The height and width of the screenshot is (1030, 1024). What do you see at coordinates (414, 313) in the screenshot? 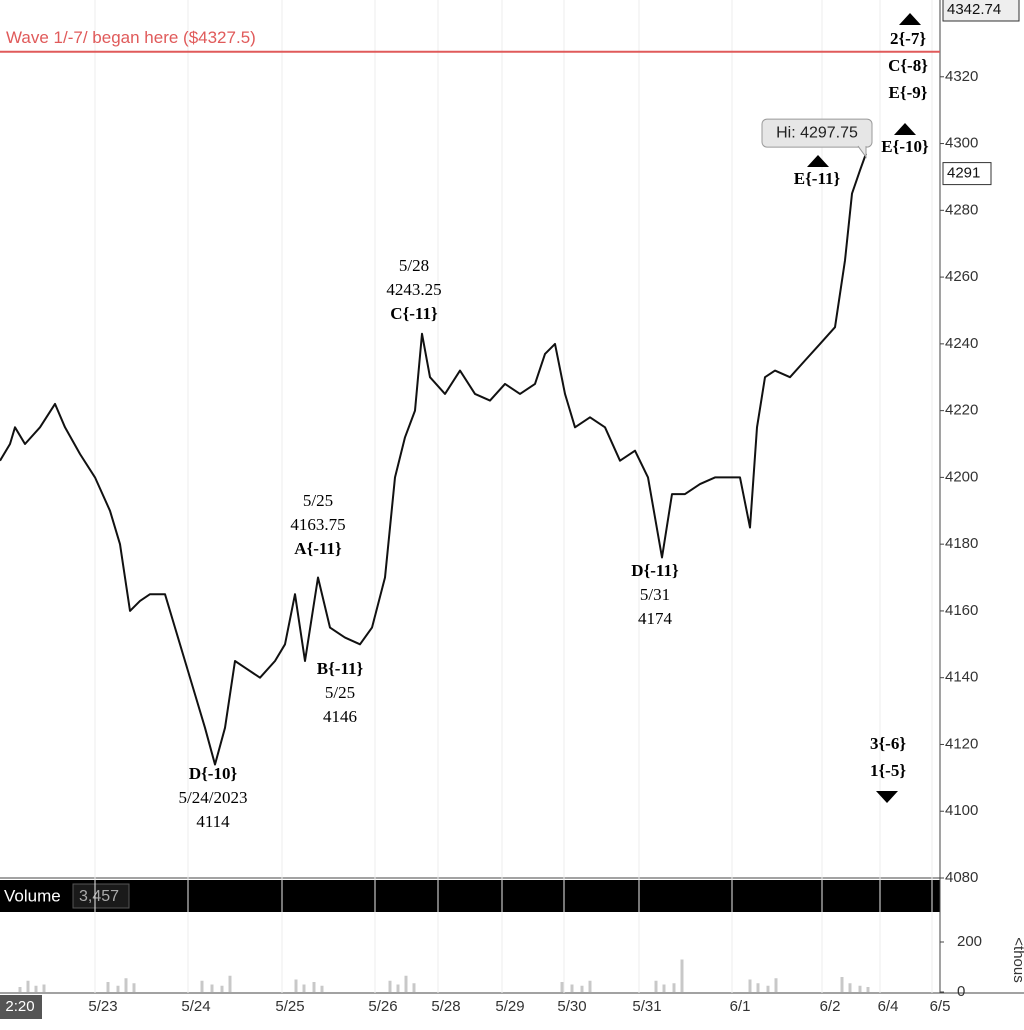
I see `annotation: C{-11}` at bounding box center [414, 313].